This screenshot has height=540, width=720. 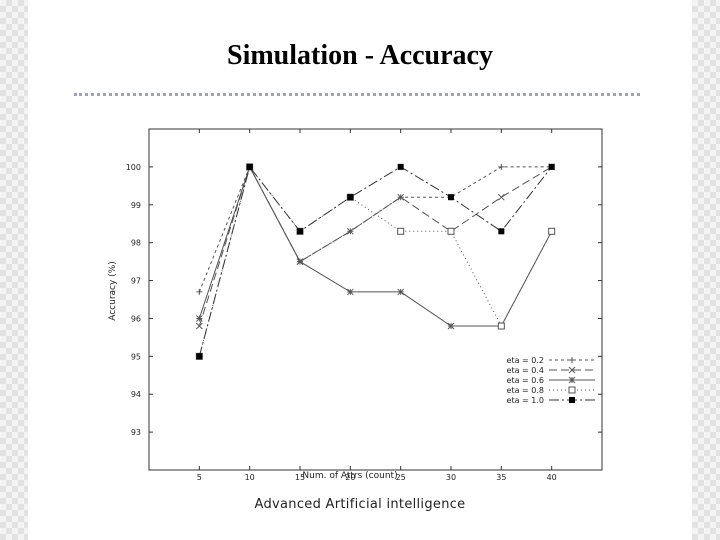 I want to click on x-tick-label: 5, so click(x=199, y=477).